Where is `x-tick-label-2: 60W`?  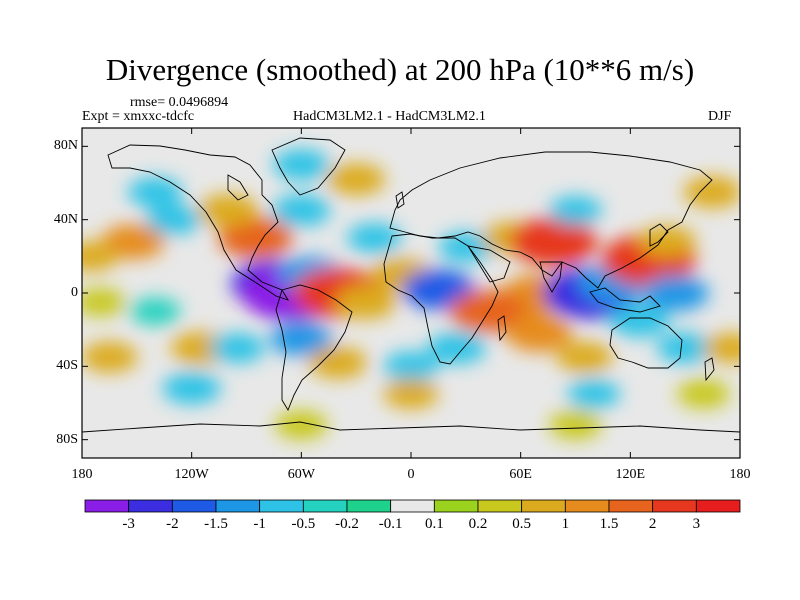 x-tick-label-2: 60W is located at coordinates (301, 474).